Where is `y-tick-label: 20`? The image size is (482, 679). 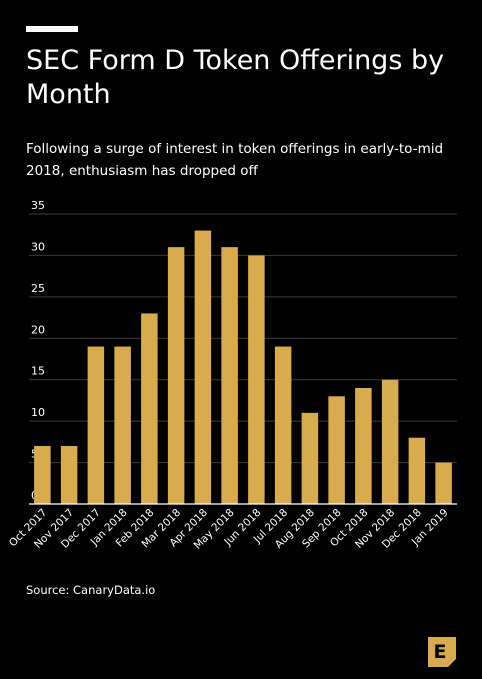
y-tick-label: 20 is located at coordinates (38, 329).